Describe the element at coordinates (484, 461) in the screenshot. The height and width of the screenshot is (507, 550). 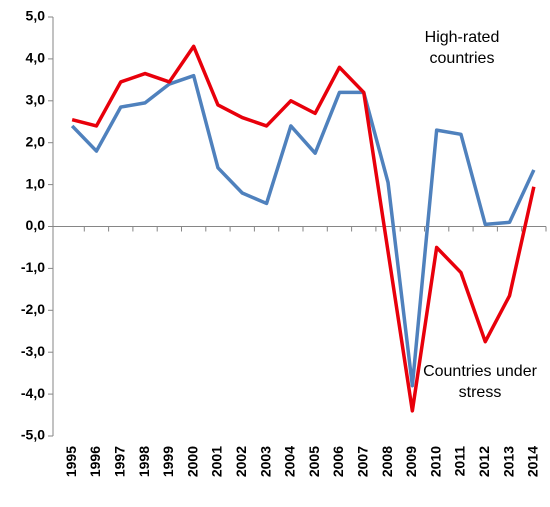
I see `x-tick-label: 2012` at that location.